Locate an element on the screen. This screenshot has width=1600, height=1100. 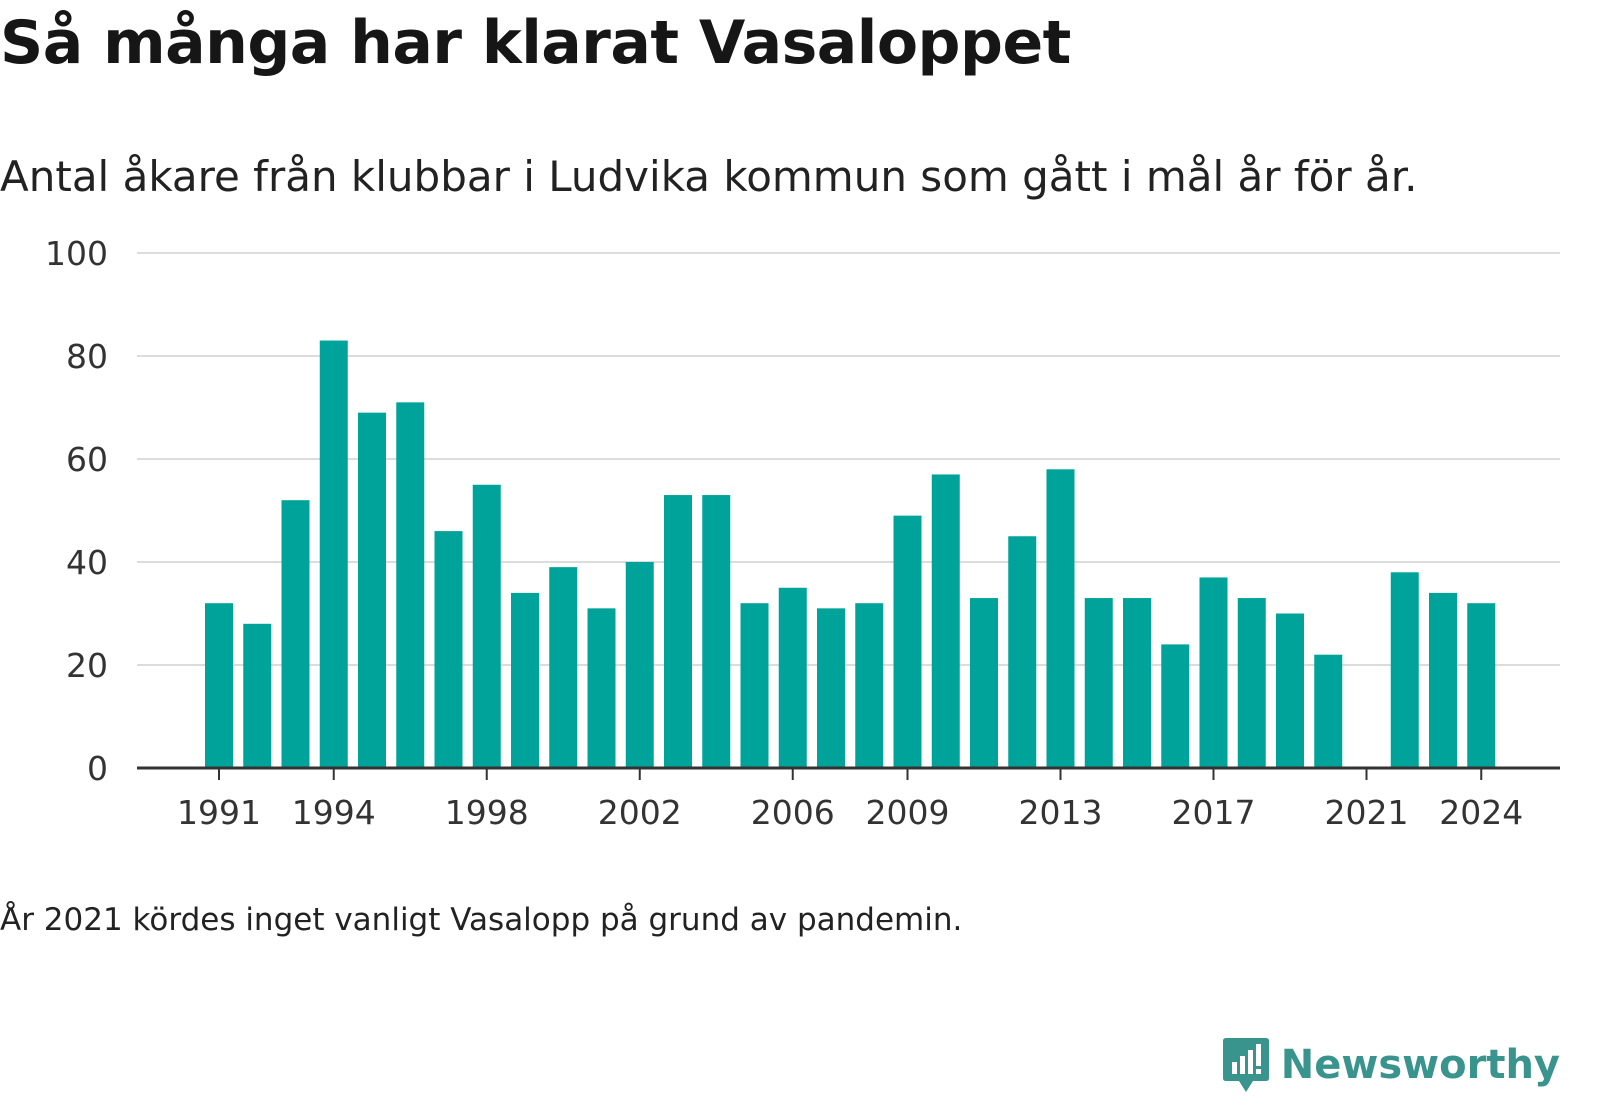
bar-2000 is located at coordinates (563, 667).